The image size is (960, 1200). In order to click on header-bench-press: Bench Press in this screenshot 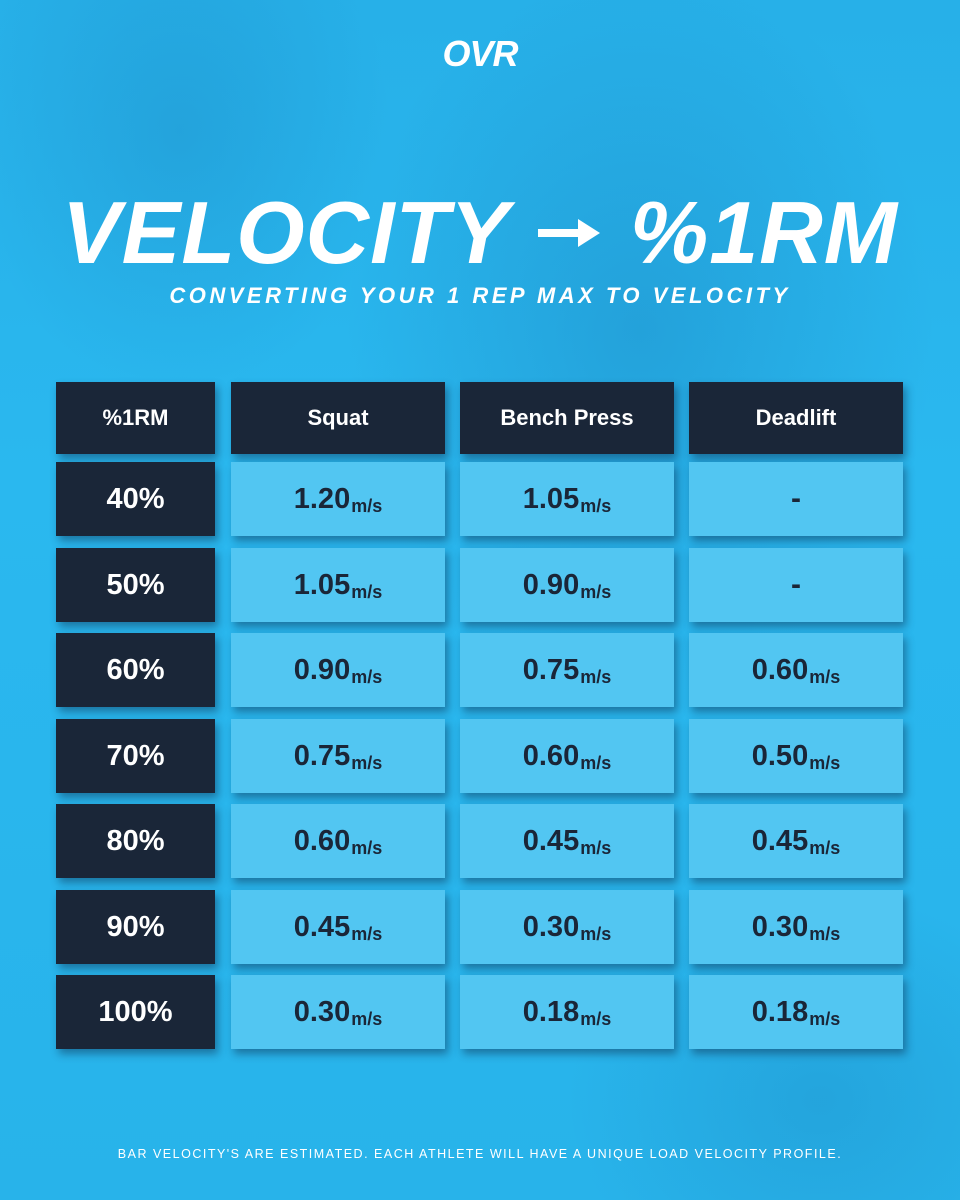, I will do `click(567, 418)`.